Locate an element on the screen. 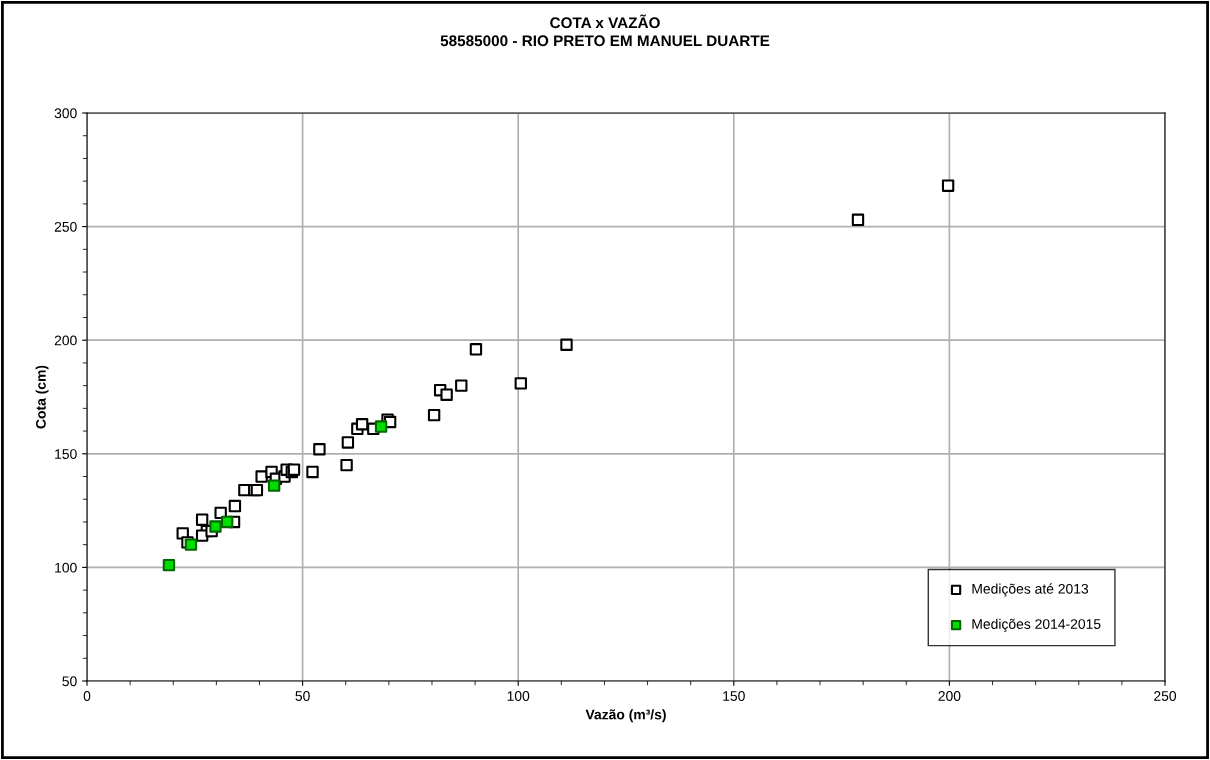  chart-title: COTA x VAZÃO is located at coordinates (605, 21).